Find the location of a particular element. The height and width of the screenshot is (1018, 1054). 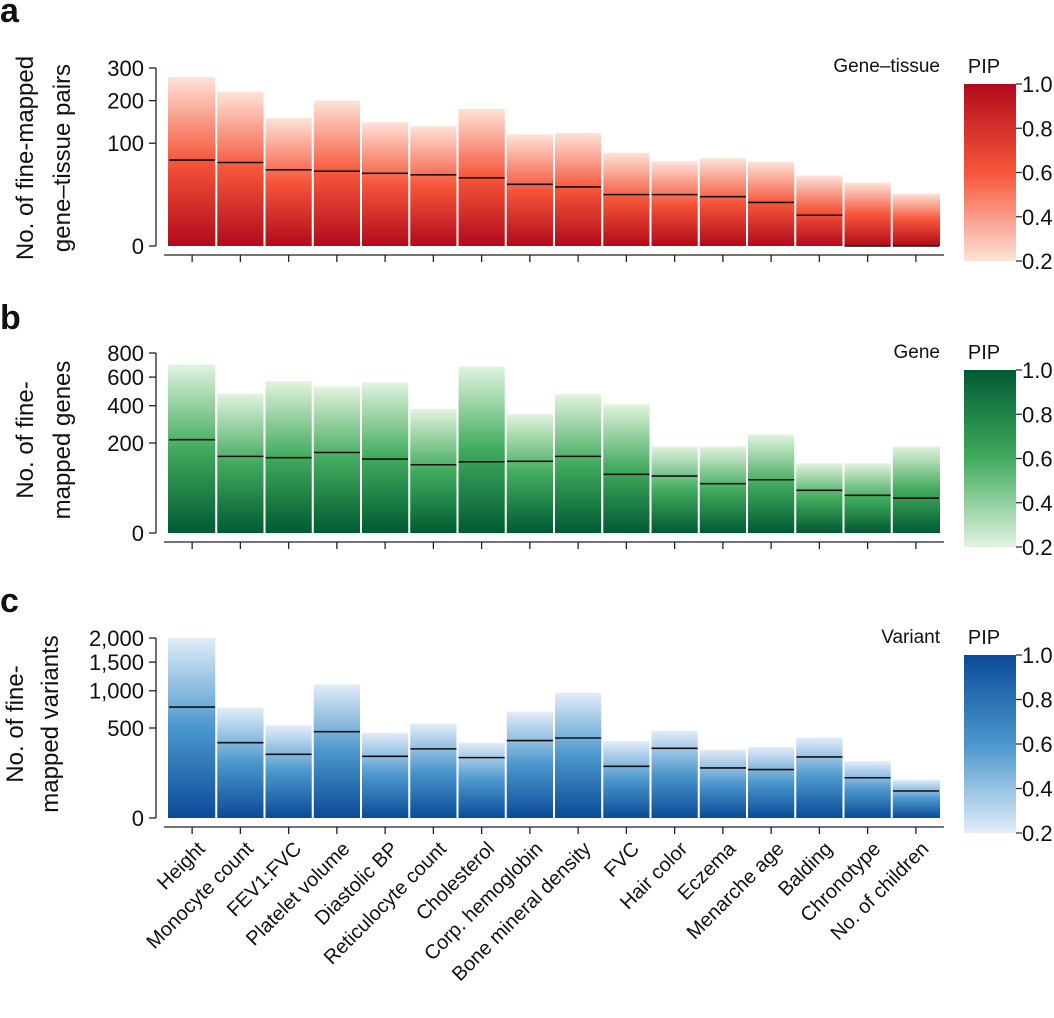

panel-corner-label: Gene is located at coordinates (917, 352).